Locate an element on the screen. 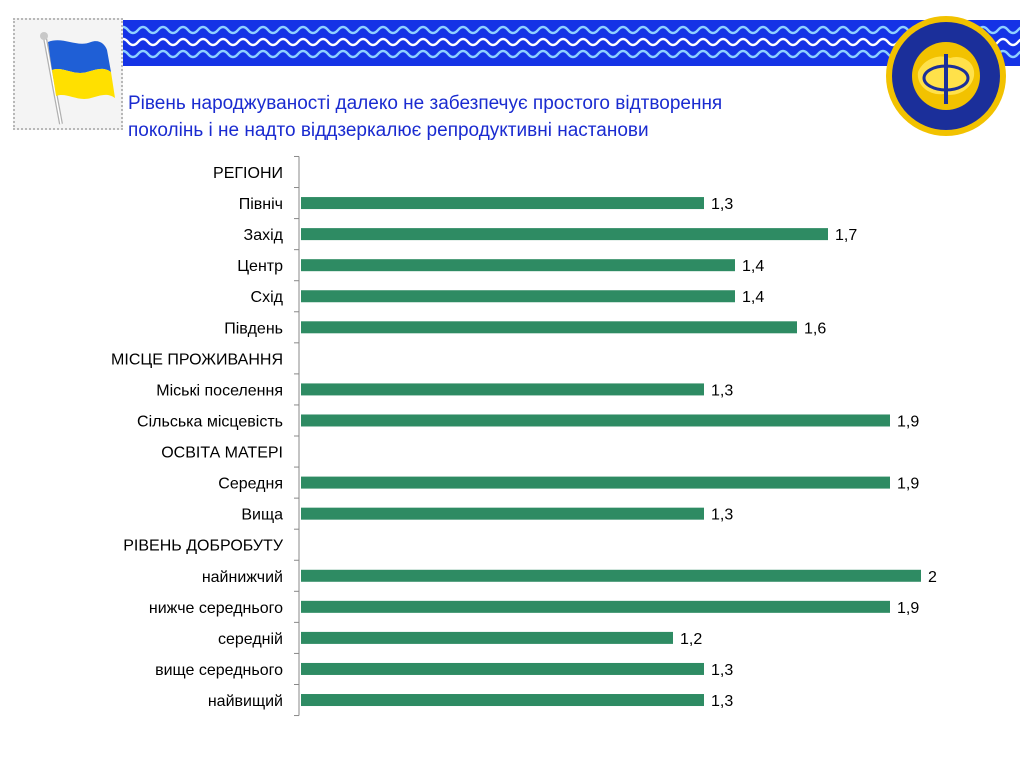 Image resolution: width=1024 pixels, height=768 pixels. category-label: найвищий is located at coordinates (245, 701).